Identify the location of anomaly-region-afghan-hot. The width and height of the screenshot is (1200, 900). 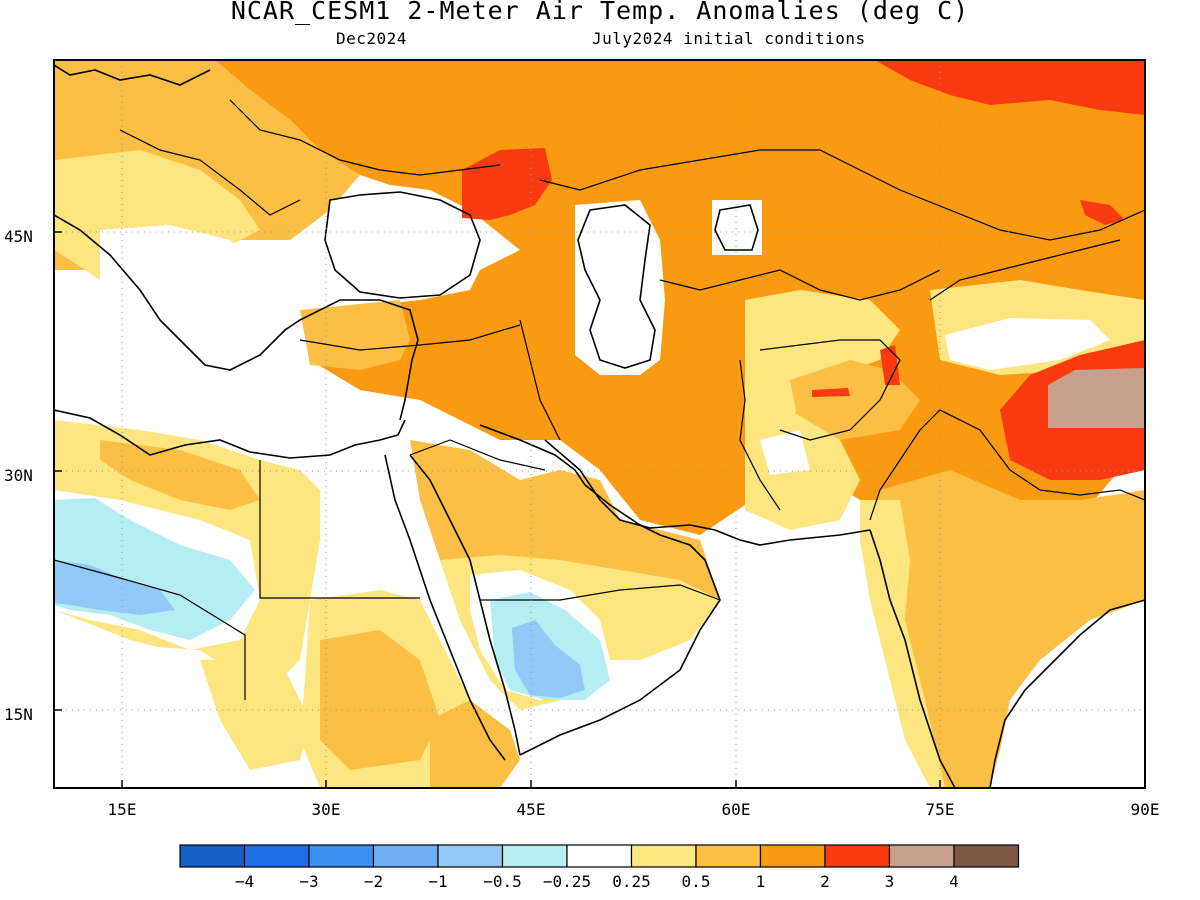
(831, 392).